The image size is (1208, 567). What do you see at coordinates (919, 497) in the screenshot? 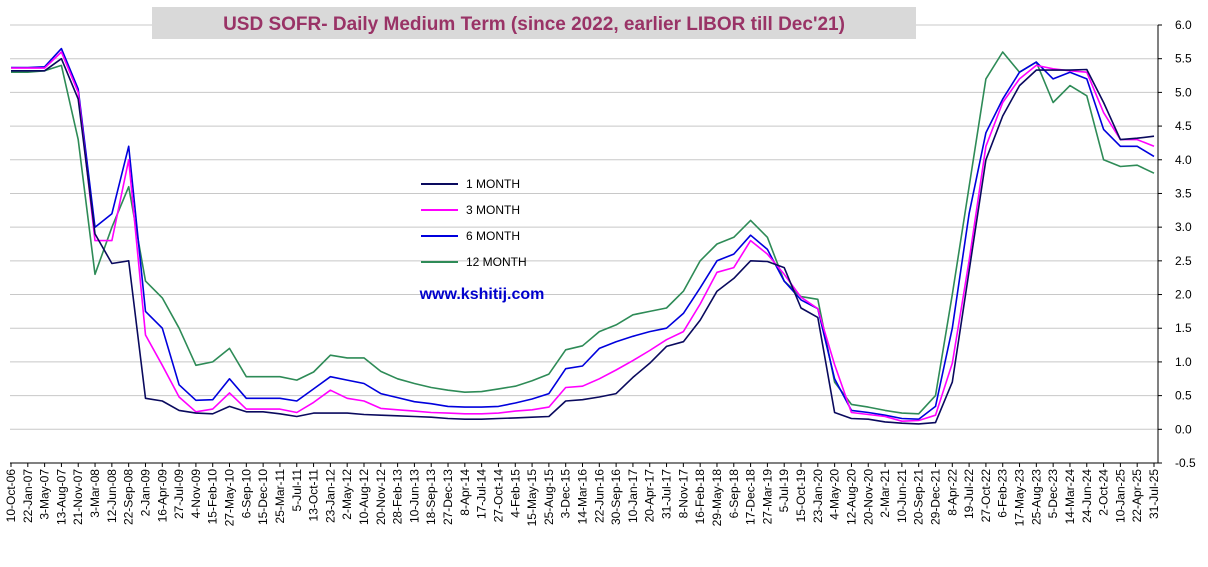
I see `x-tick-label: 20-Sep-21` at bounding box center [919, 497].